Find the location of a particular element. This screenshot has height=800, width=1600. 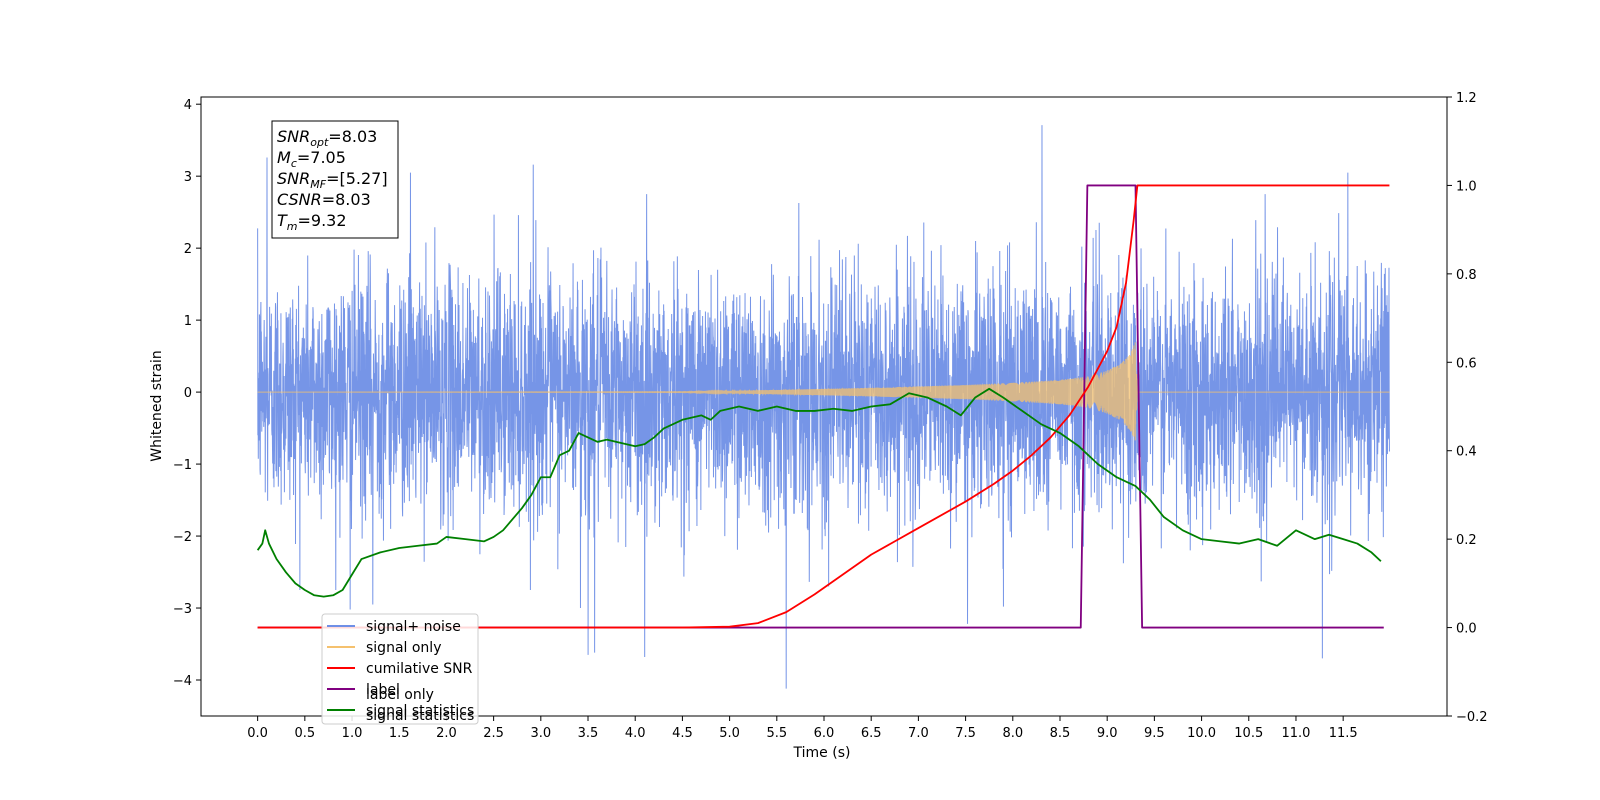

y-right-tick-label: 0.8 is located at coordinates (1466, 275).